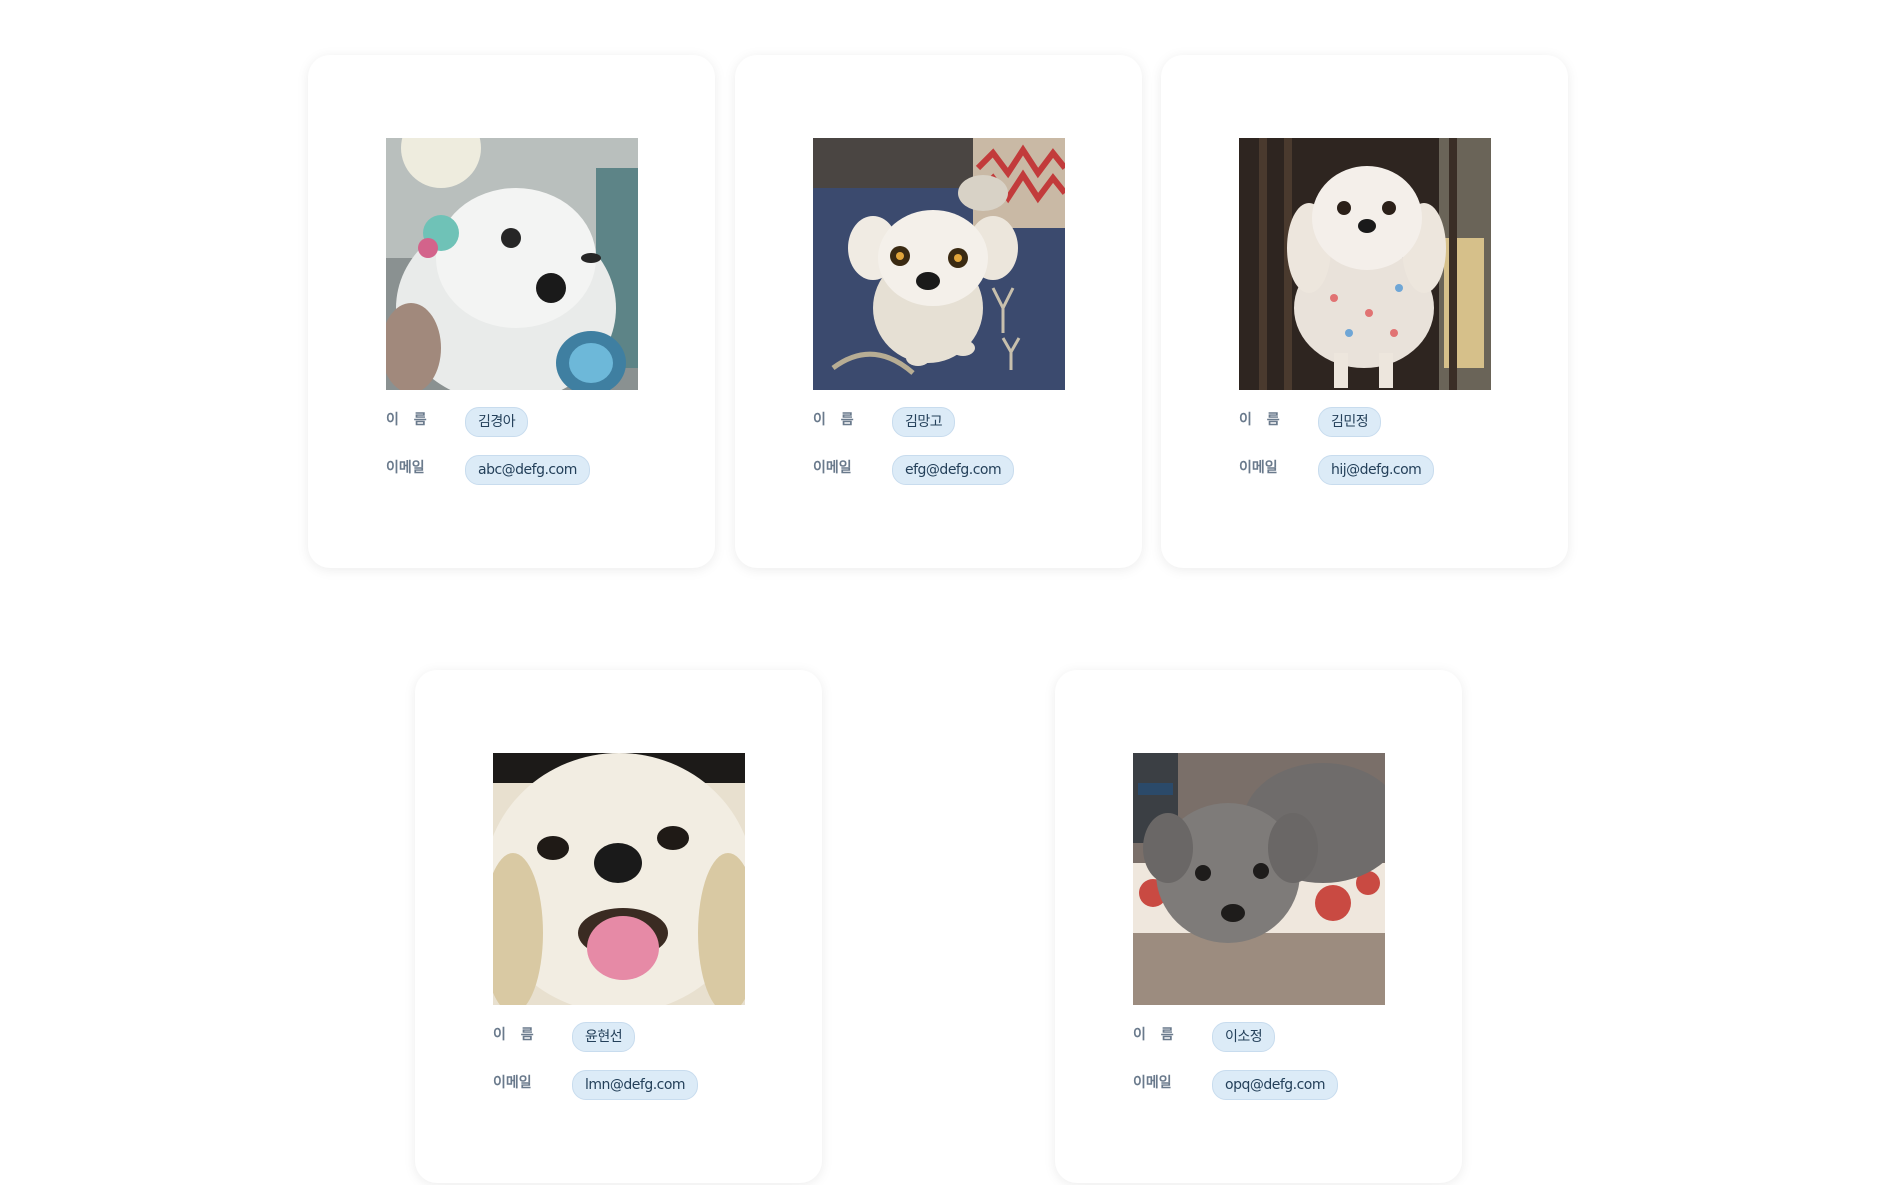 The image size is (1888, 1185). Describe the element at coordinates (1365, 264) in the screenshot. I see `white-dog-in-dress-photo` at that location.